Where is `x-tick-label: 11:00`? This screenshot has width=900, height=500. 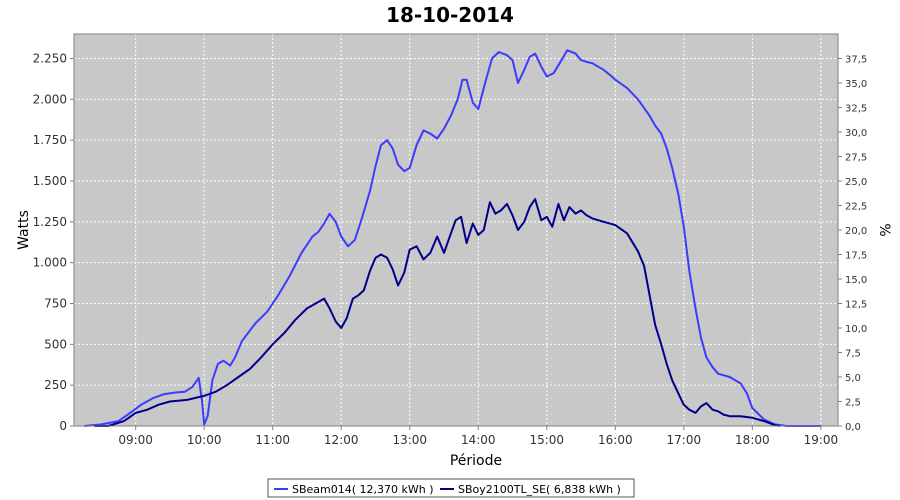 x-tick-label: 11:00 is located at coordinates (272, 440).